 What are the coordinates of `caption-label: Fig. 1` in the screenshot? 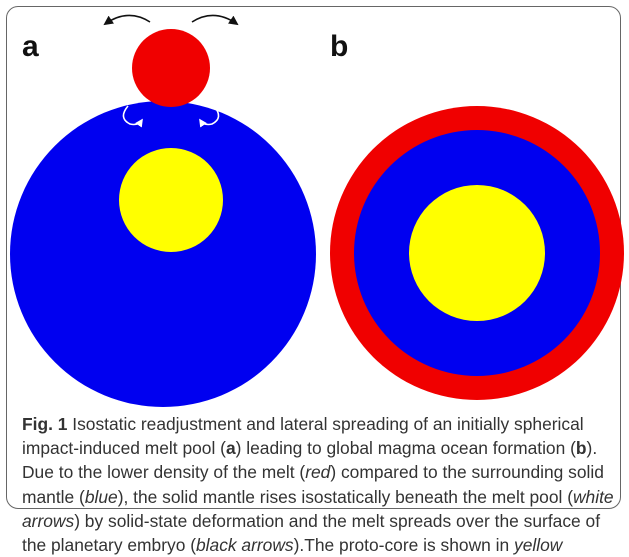 It's located at (45, 424).